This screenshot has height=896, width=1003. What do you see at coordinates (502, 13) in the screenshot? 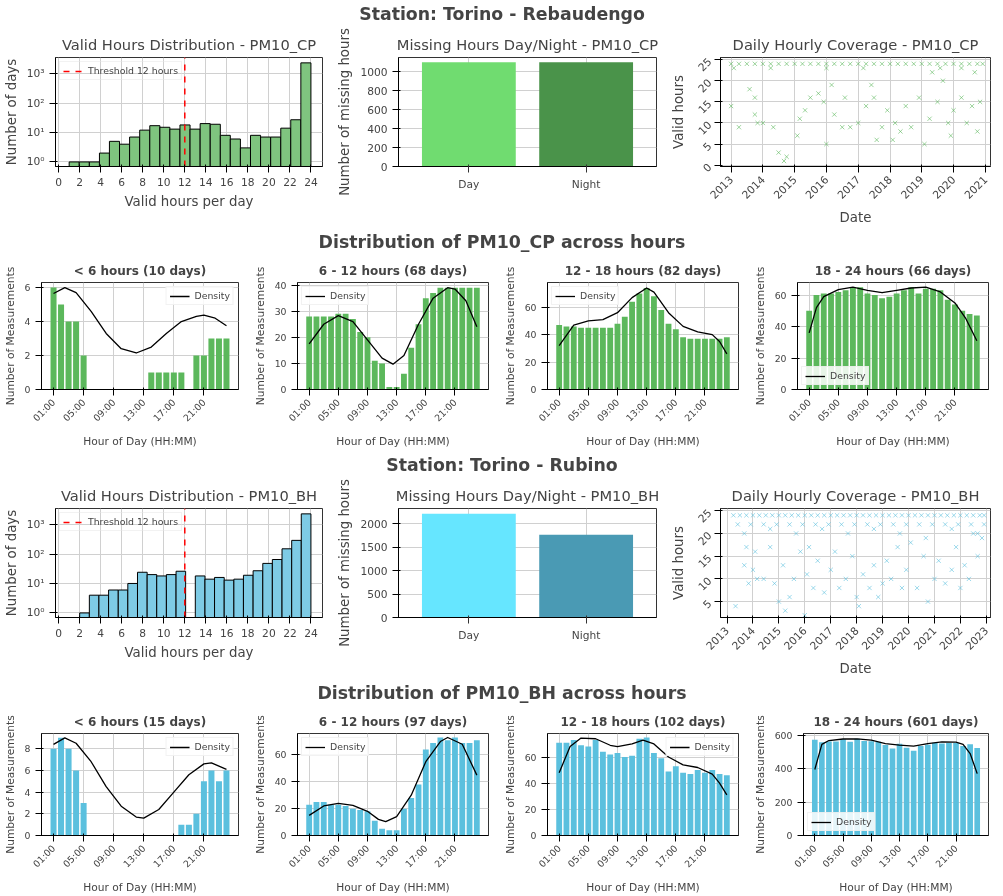
I see `text: Station: Torino - Rebaudengo` at bounding box center [502, 13].